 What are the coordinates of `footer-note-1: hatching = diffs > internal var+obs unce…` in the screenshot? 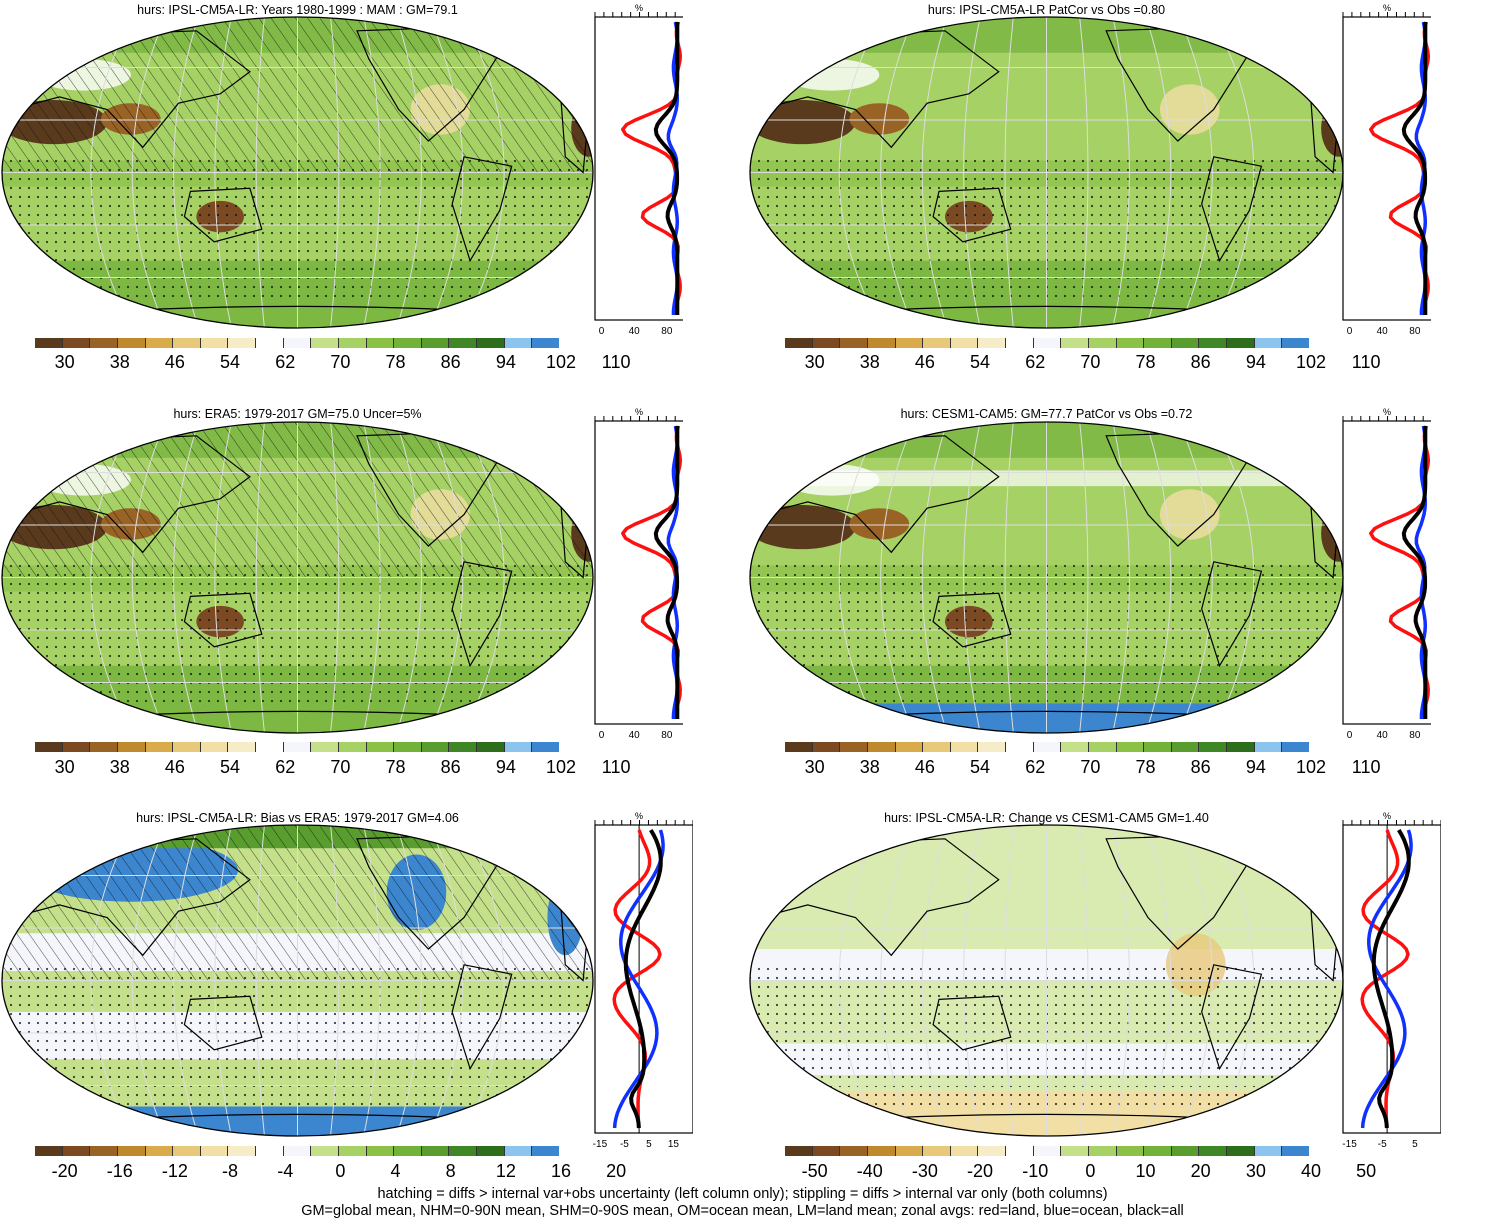 It's located at (742, 1194).